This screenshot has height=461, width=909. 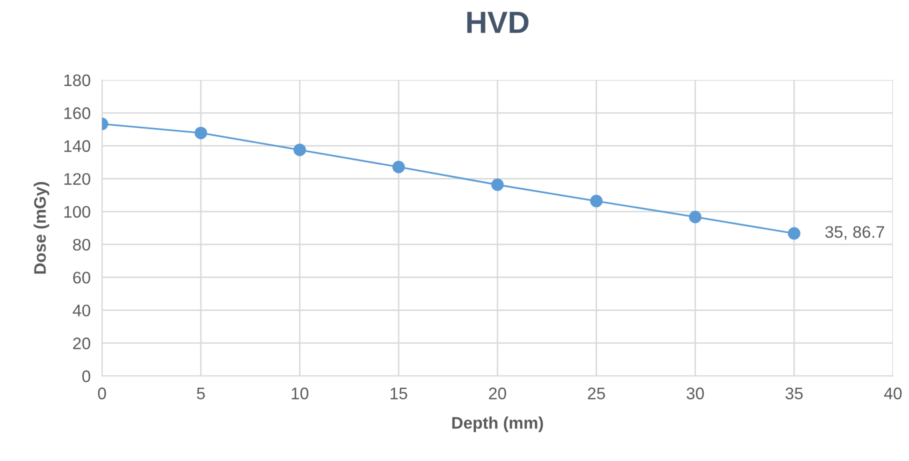 I want to click on x-tick-label: 15, so click(x=399, y=394).